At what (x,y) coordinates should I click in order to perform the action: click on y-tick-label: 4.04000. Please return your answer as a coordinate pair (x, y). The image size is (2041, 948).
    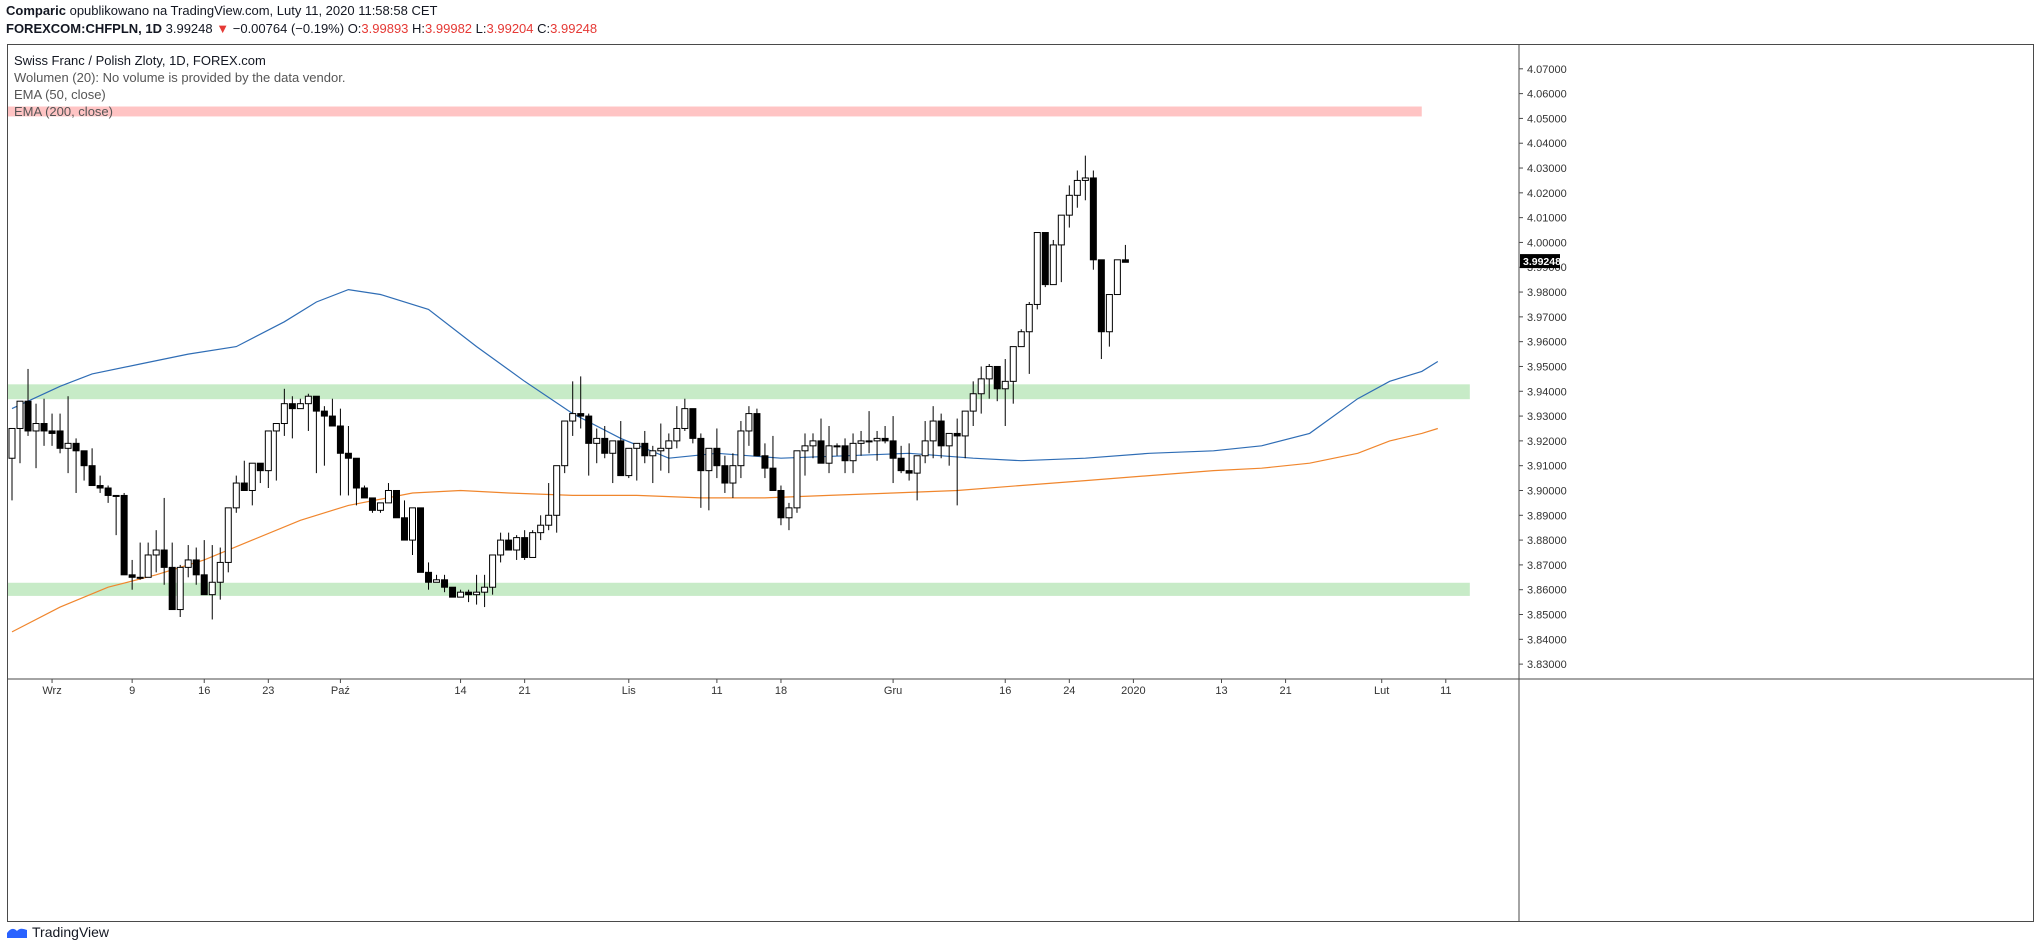
    Looking at the image, I should click on (1547, 144).